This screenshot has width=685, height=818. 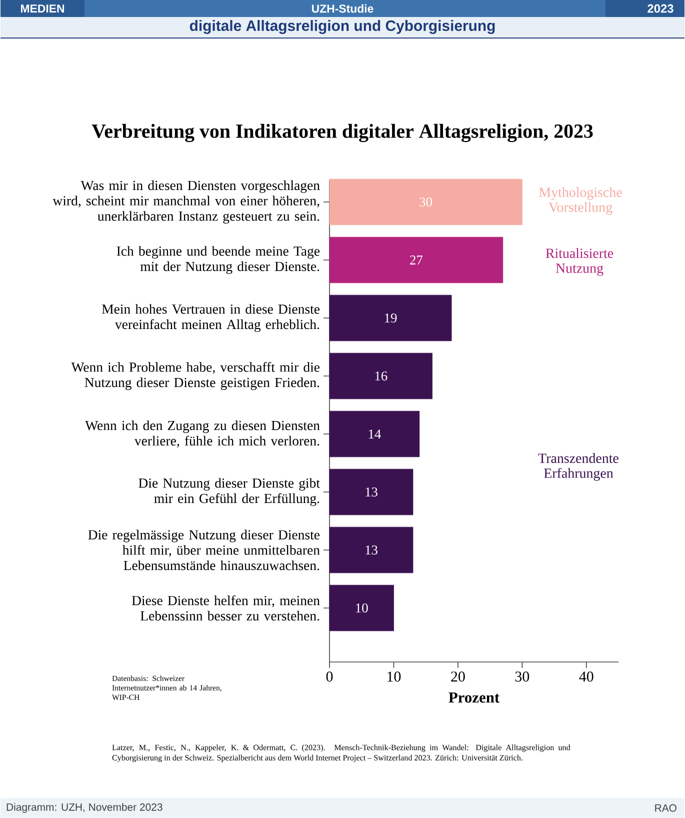 I want to click on x-tick-label: 10, so click(x=394, y=677).